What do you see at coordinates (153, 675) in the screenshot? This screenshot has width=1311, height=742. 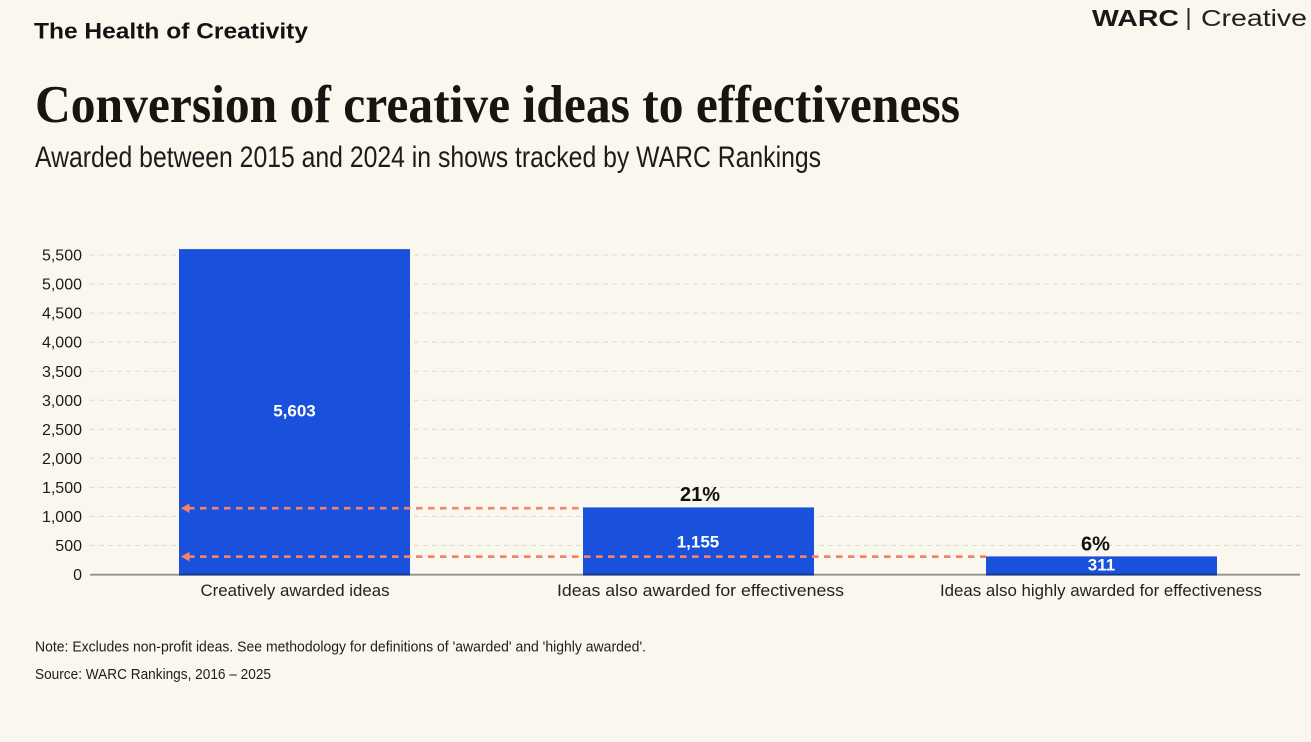 I see `svg-text:Source: WARC Rankings, 2016 –: Source: WARC Rankings, 2016 – 2025` at bounding box center [153, 675].